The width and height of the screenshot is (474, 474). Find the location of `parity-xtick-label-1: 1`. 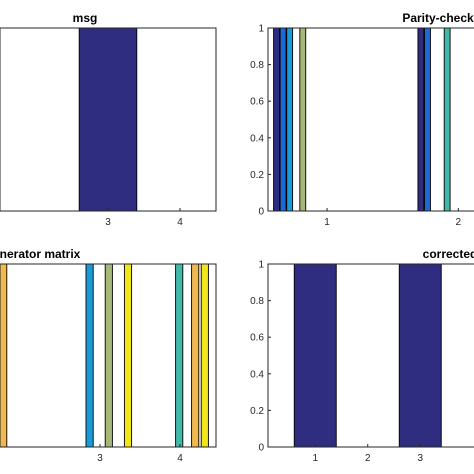

parity-xtick-label-1: 1 is located at coordinates (327, 222).